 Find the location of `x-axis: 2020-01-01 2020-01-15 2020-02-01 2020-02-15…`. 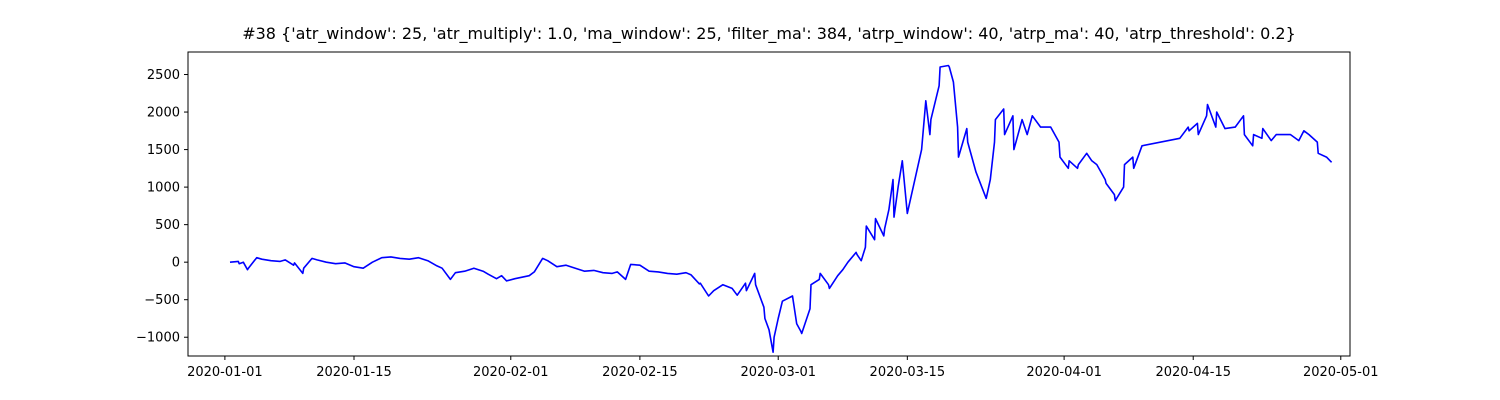

x-axis: 2020-01-01 2020-01-15 2020-02-01 2020-02-15… is located at coordinates (783, 368).